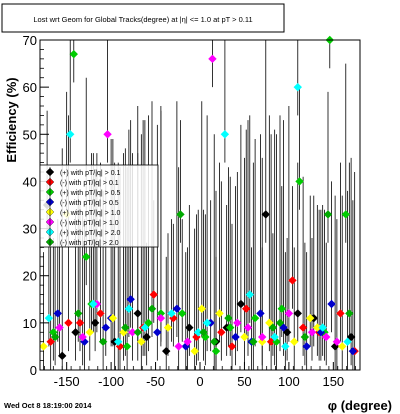 The height and width of the screenshot is (414, 400). Describe the element at coordinates (90, 233) in the screenshot. I see `legend-label: (+) with pT/|q| > 2.0` at that location.